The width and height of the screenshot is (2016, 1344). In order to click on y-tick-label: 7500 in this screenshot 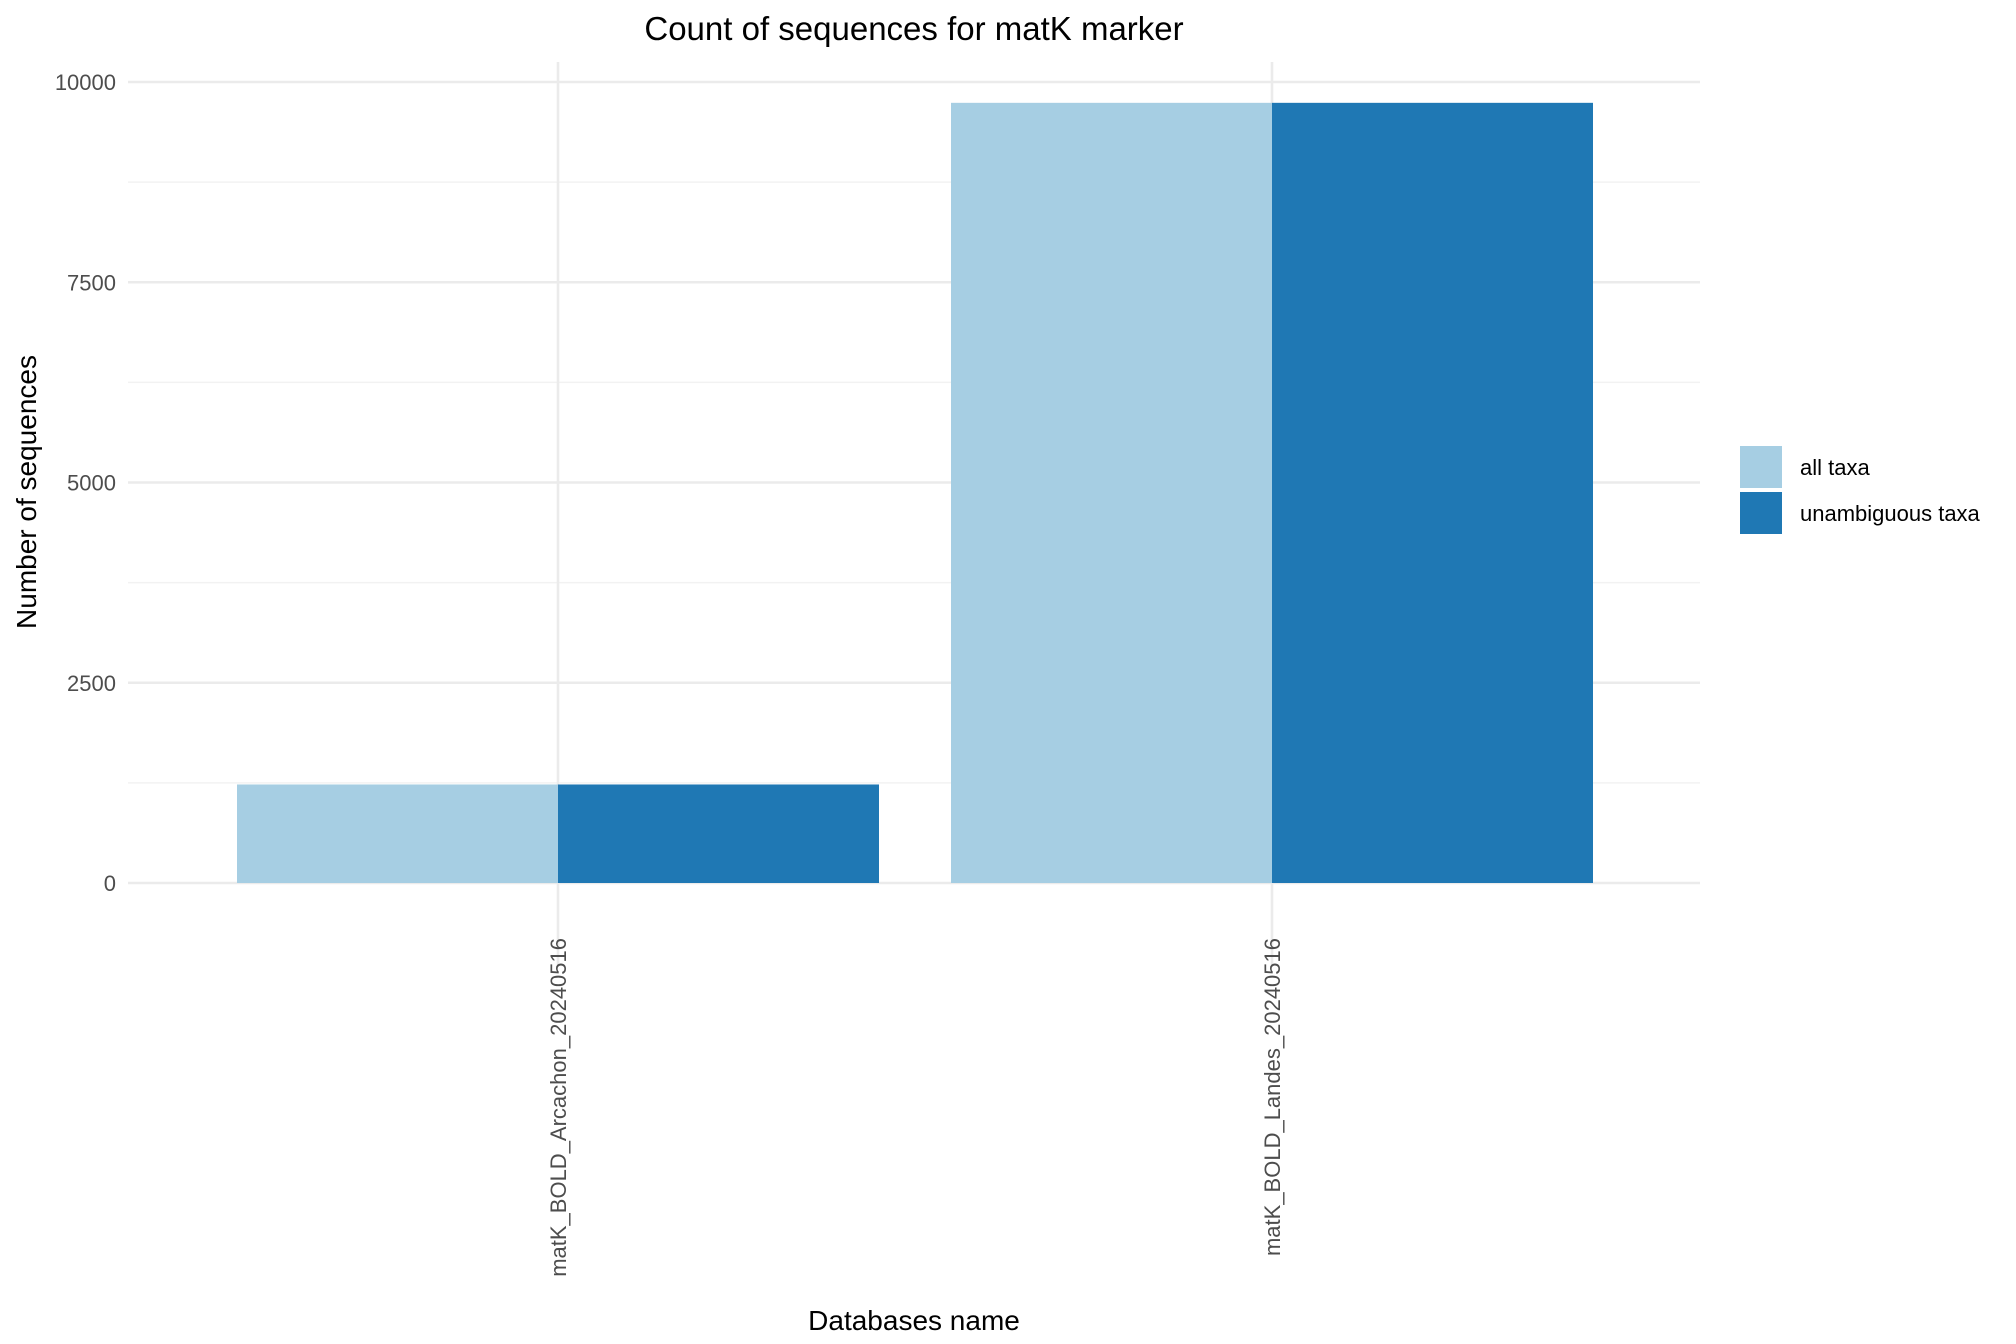, I will do `click(91, 282)`.